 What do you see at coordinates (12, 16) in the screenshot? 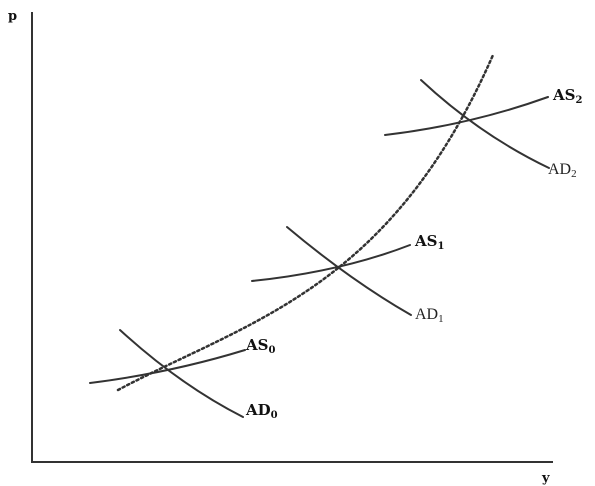
I see `y-axis-label: p` at bounding box center [12, 16].